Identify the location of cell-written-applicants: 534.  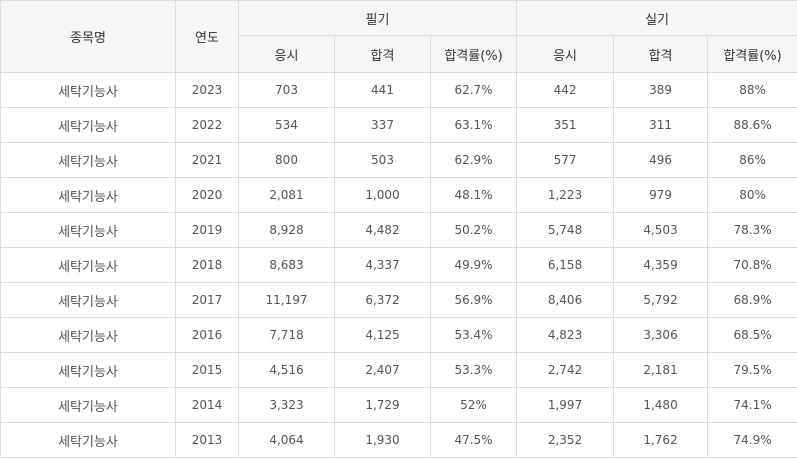
(286, 125).